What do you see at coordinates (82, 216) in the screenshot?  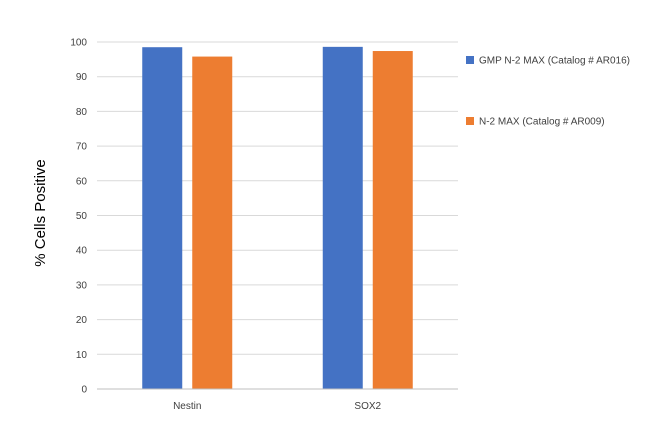 I see `y-tick-label: 50` at bounding box center [82, 216].